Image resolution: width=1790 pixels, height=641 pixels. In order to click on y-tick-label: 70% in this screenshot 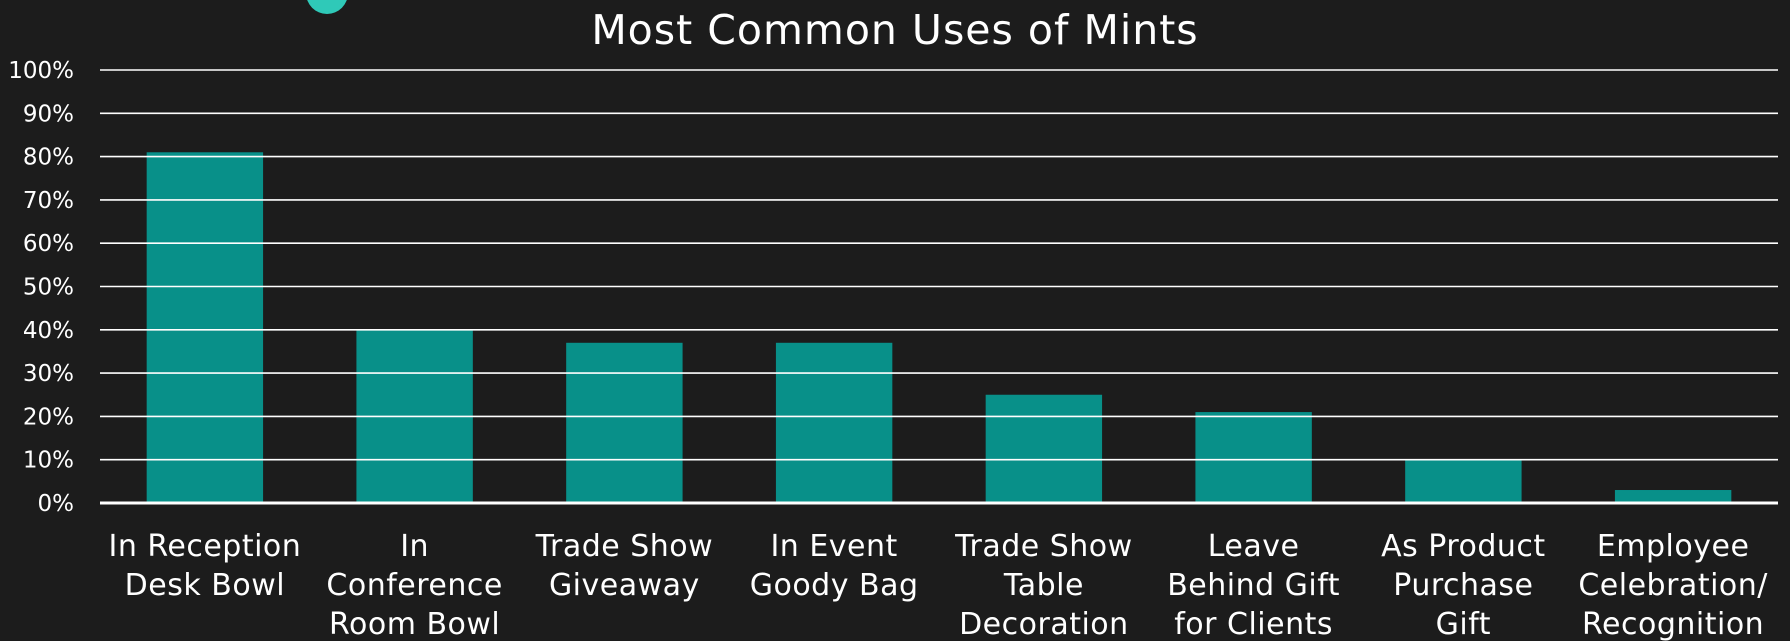, I will do `click(48, 201)`.